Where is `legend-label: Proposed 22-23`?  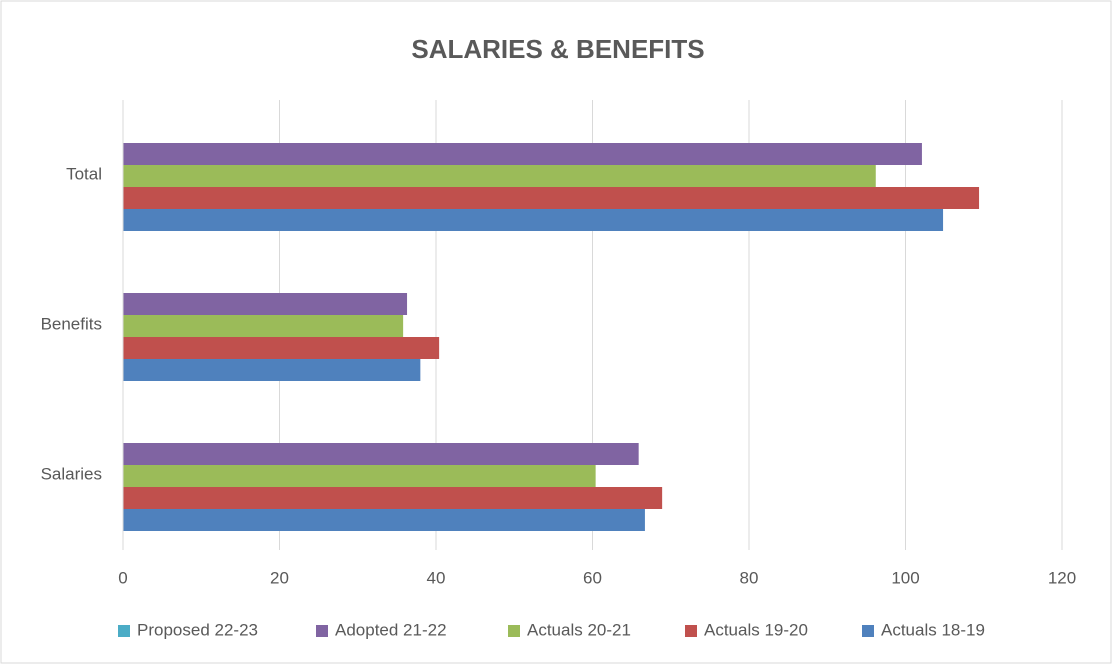 legend-label: Proposed 22-23 is located at coordinates (197, 629).